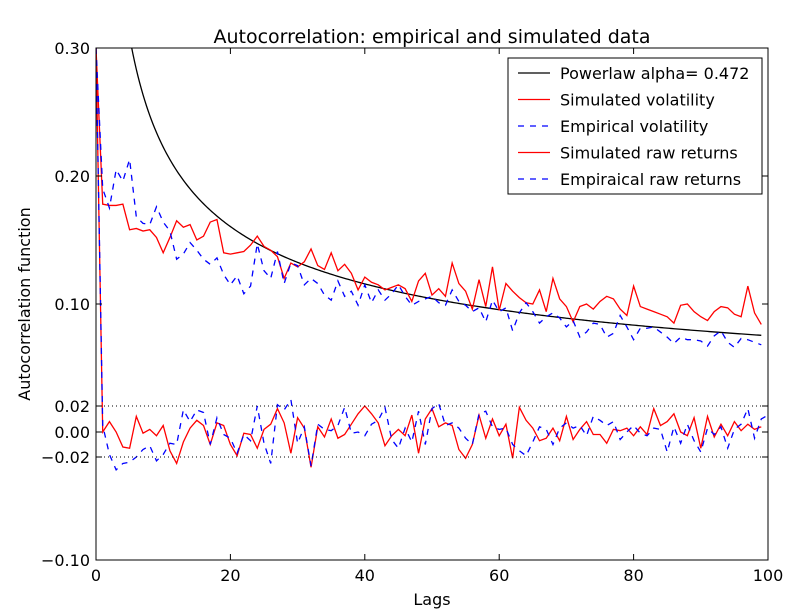 This screenshot has height=615, width=798. I want to click on legend-label: Simulated volatility, so click(637, 100).